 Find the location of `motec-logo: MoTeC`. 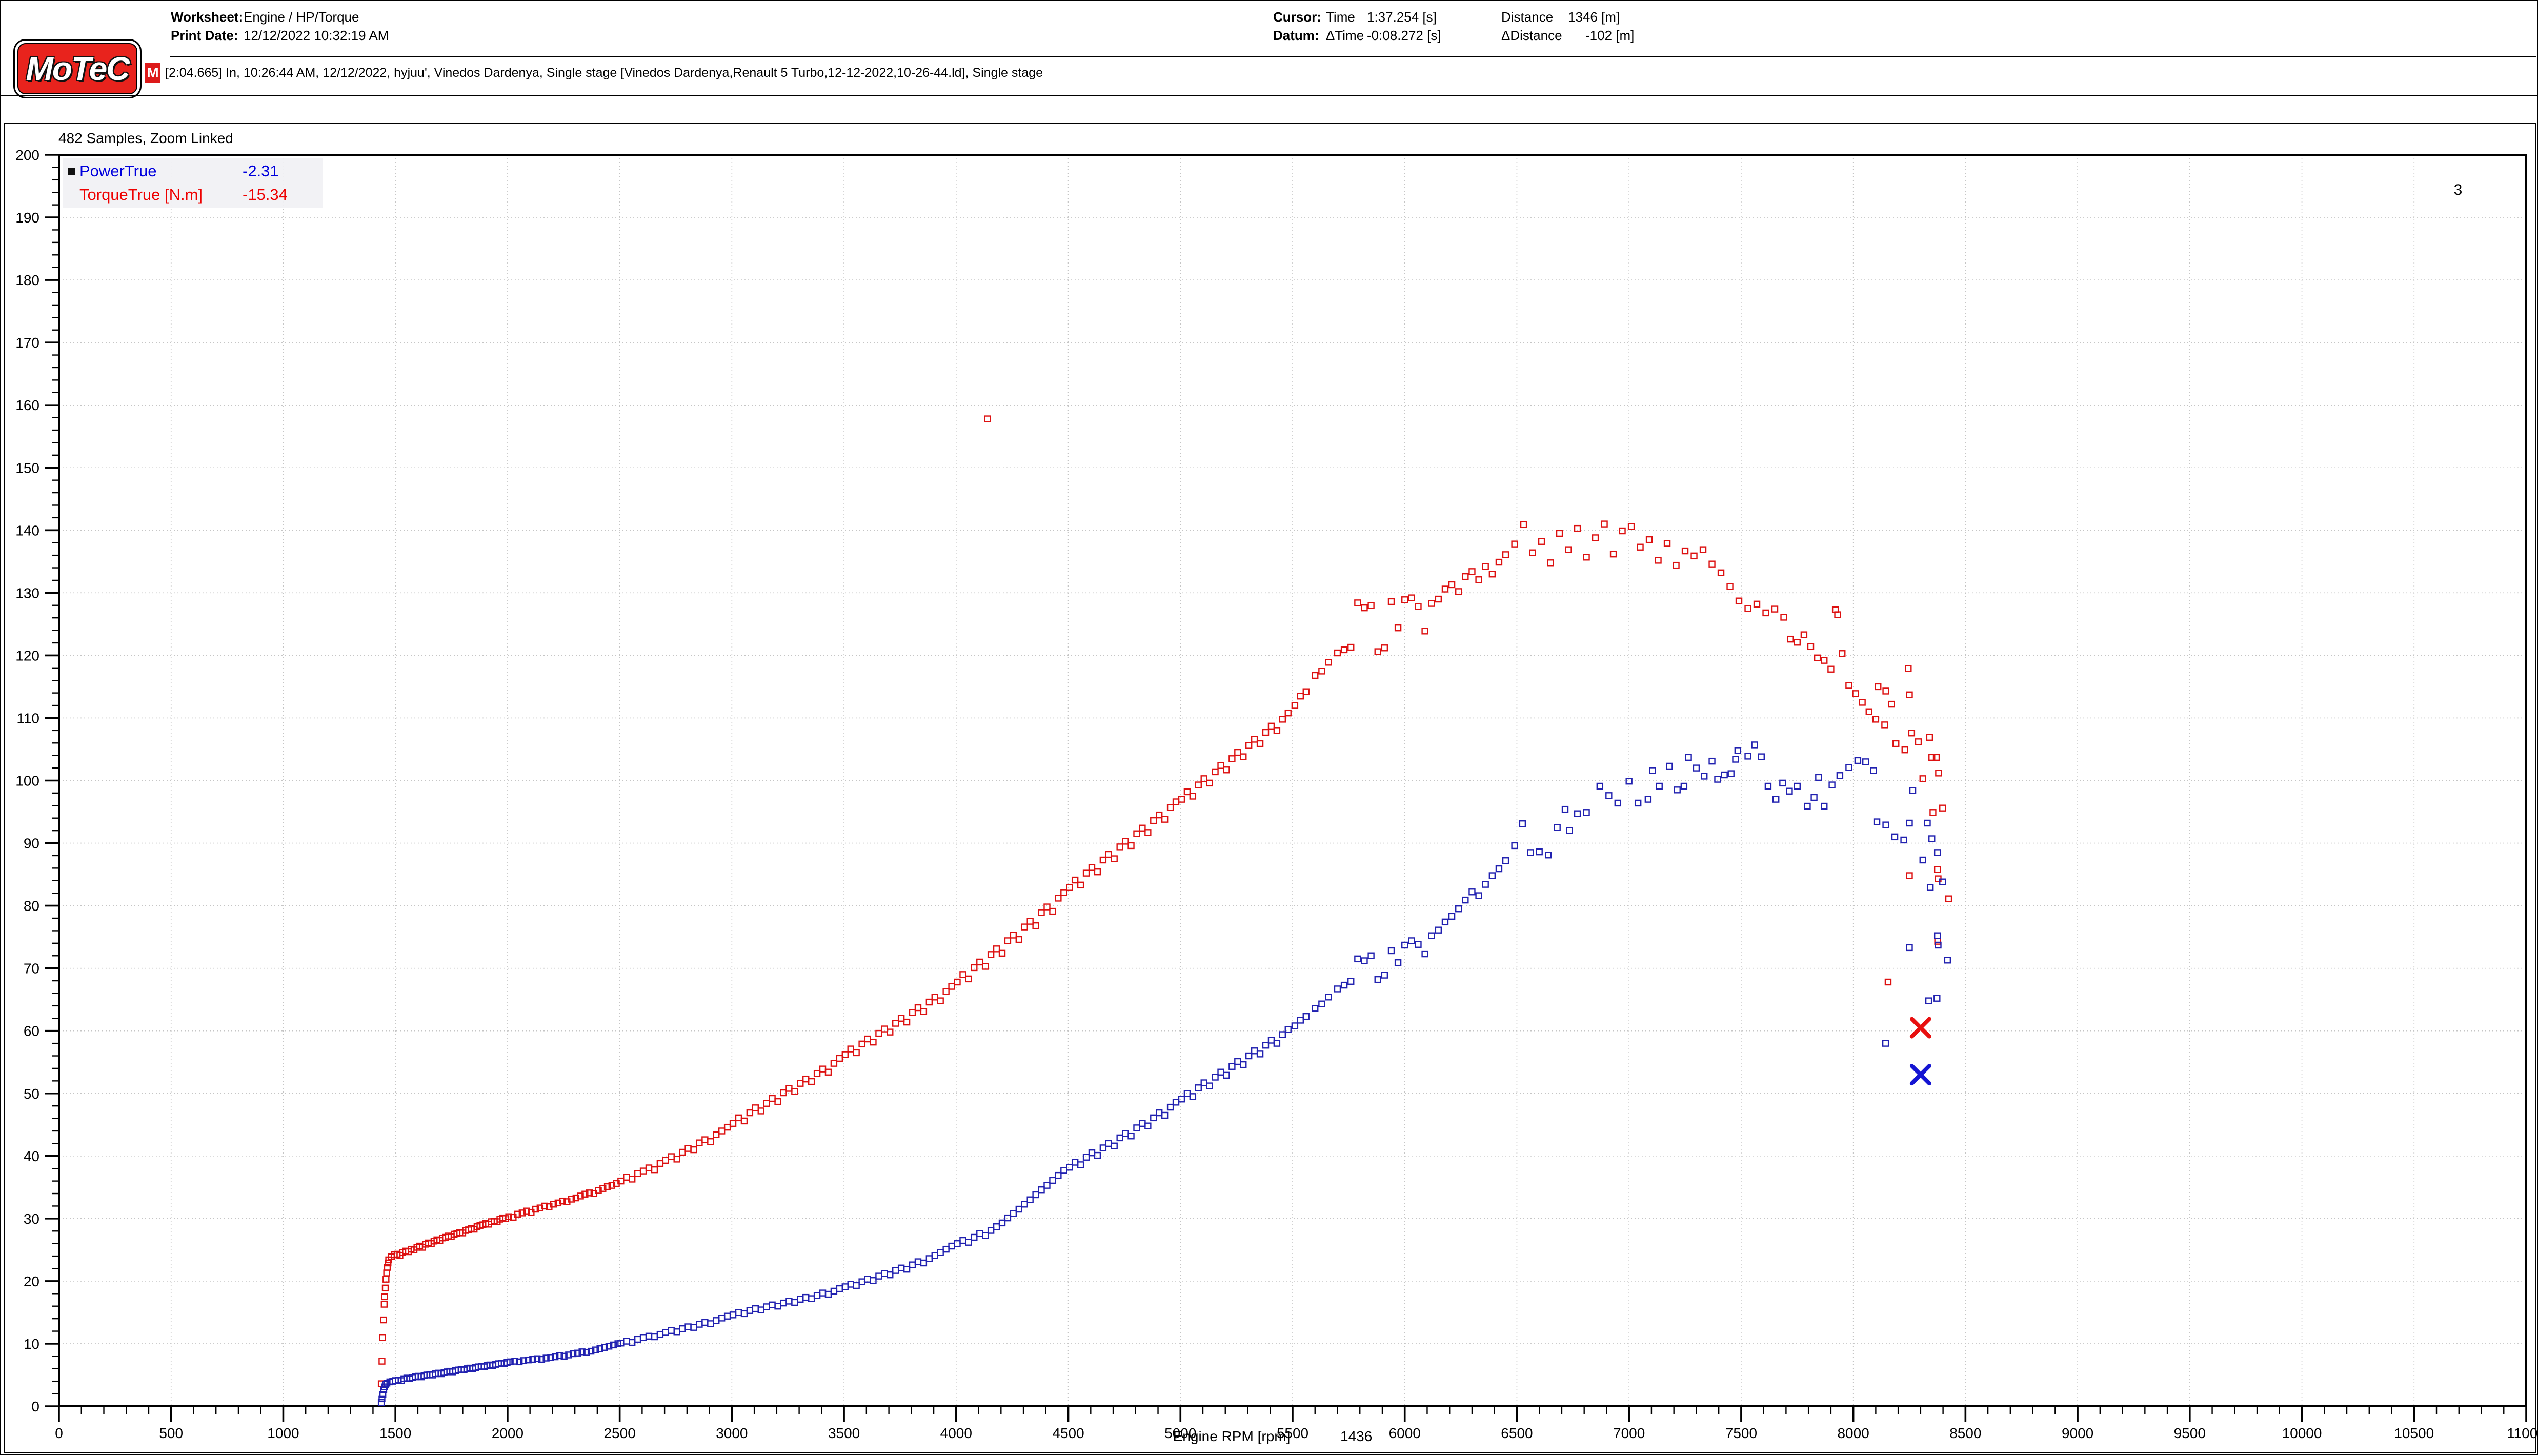

motec-logo: MoTeC is located at coordinates (77, 68).